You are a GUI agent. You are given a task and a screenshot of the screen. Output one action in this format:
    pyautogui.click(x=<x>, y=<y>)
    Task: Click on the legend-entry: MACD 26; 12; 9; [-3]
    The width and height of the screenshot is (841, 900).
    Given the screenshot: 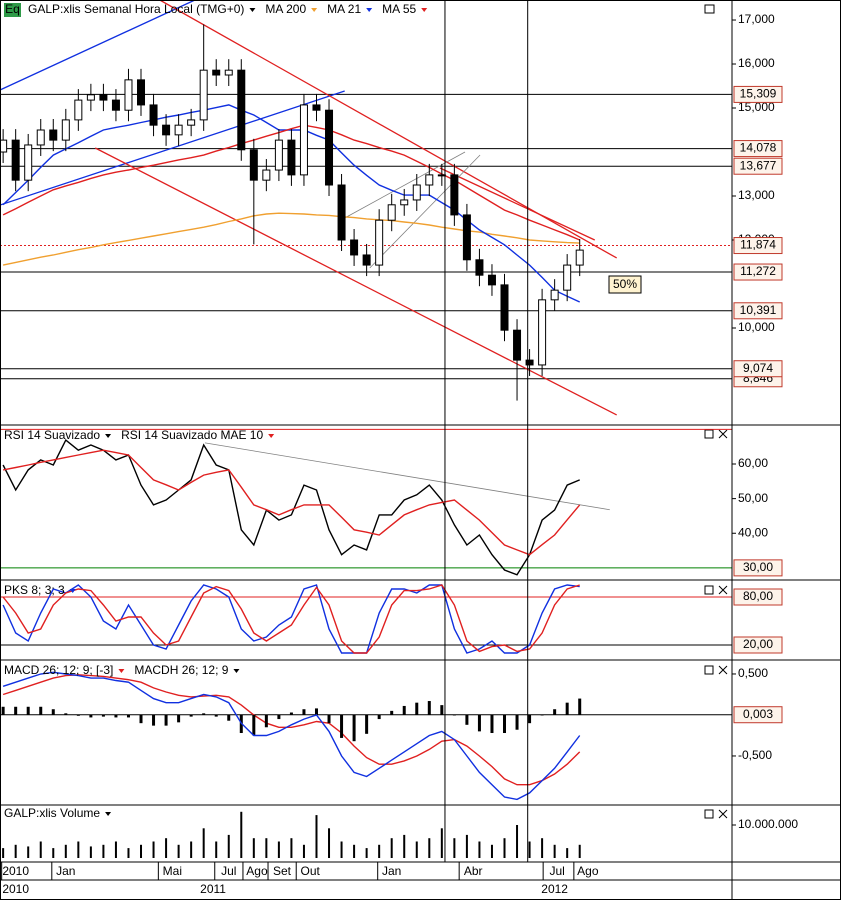 What is the action you would take?
    pyautogui.click(x=58, y=670)
    